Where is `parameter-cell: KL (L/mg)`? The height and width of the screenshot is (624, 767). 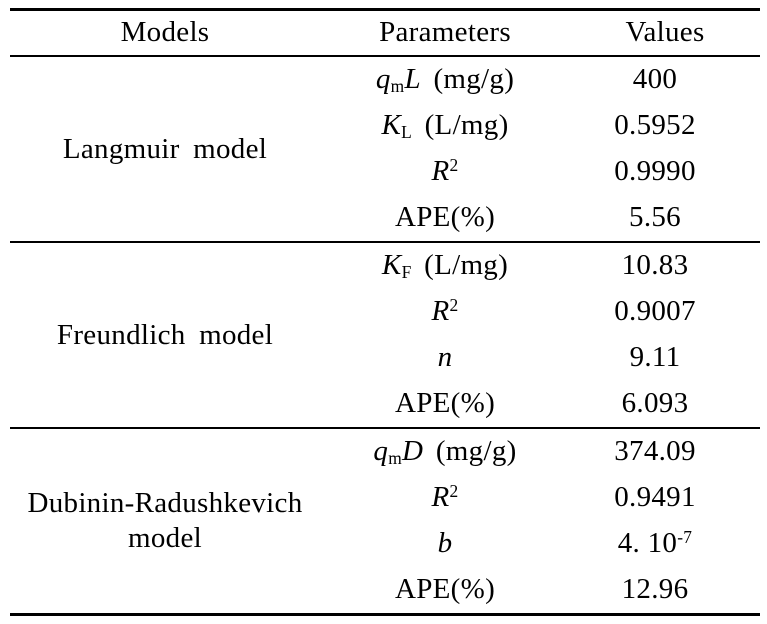
parameter-cell: KL (L/mg) is located at coordinates (445, 126).